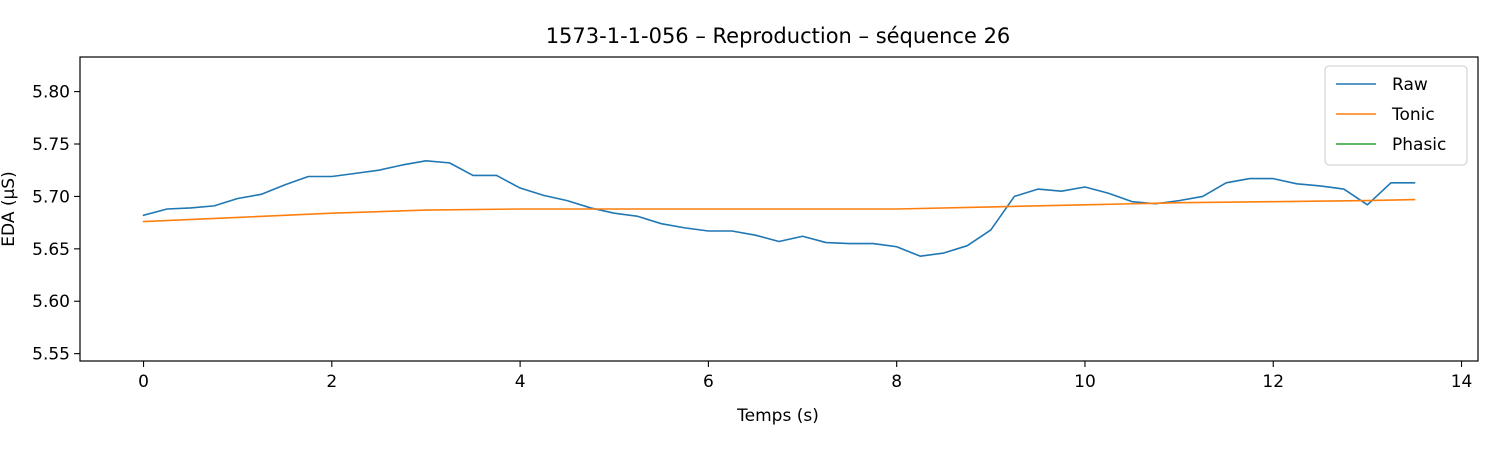 The height and width of the screenshot is (450, 1500). I want to click on x-tick-label: 8, so click(896, 382).